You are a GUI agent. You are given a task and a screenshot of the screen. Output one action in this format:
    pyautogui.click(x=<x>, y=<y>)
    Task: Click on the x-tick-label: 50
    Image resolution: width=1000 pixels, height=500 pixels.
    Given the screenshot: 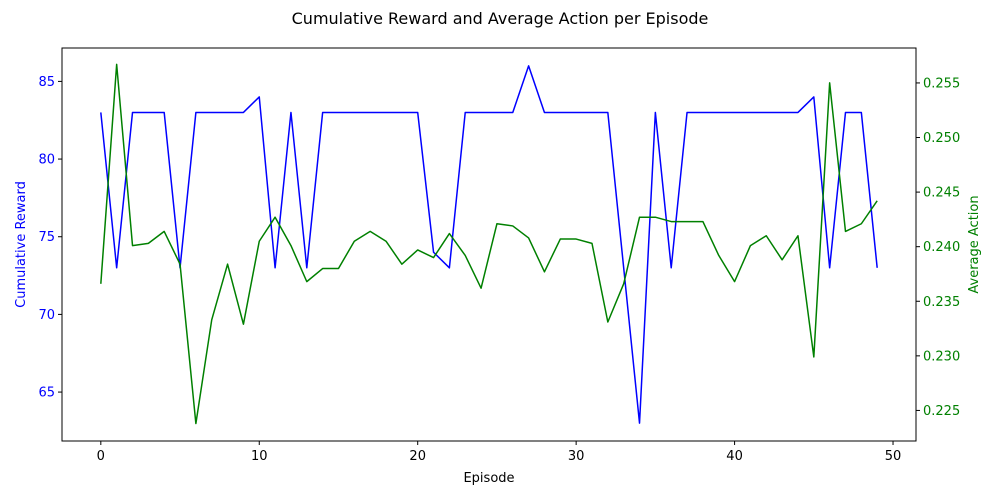 What is the action you would take?
    pyautogui.click(x=893, y=456)
    